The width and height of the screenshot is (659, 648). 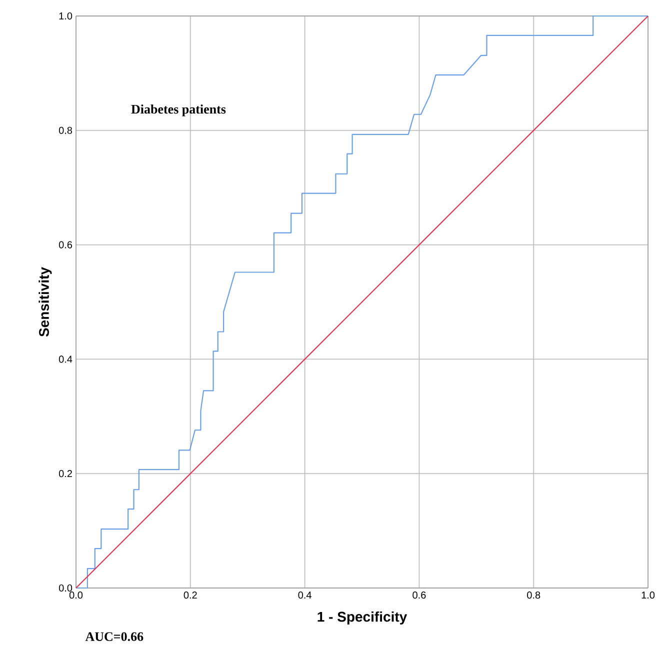 I want to click on x-tick-label: 0.0, so click(x=76, y=595).